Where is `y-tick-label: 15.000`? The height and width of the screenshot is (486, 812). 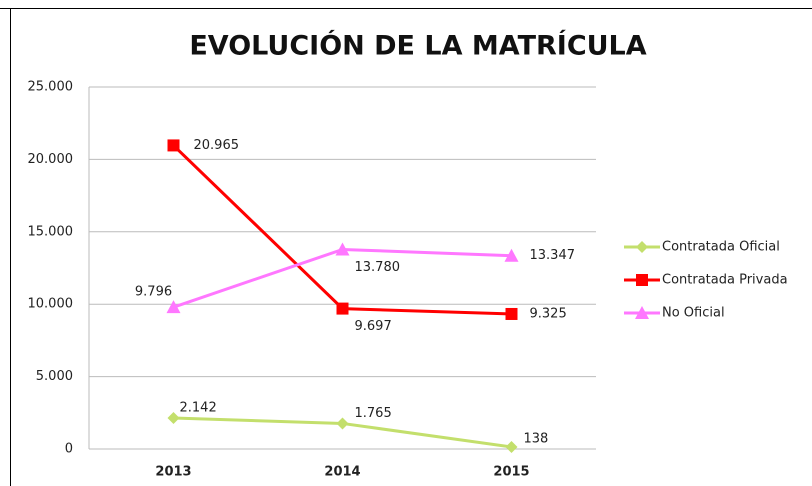 y-tick-label: 15.000 is located at coordinates (51, 231).